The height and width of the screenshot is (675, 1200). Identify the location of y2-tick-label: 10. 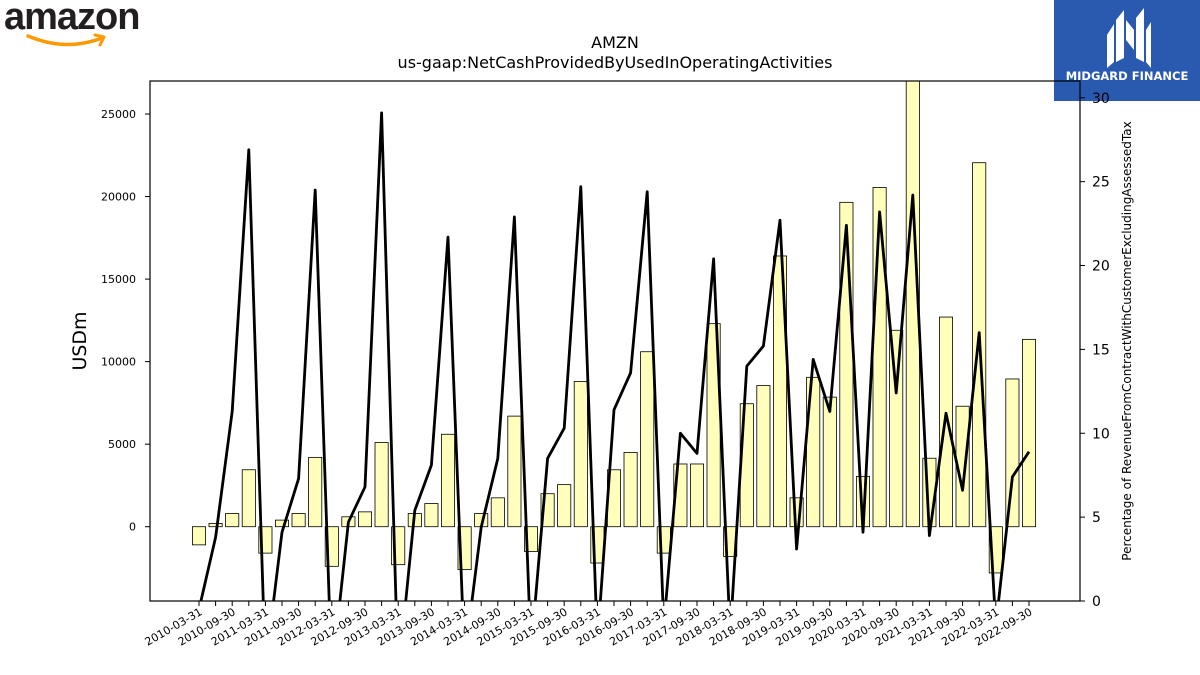
(1101, 434).